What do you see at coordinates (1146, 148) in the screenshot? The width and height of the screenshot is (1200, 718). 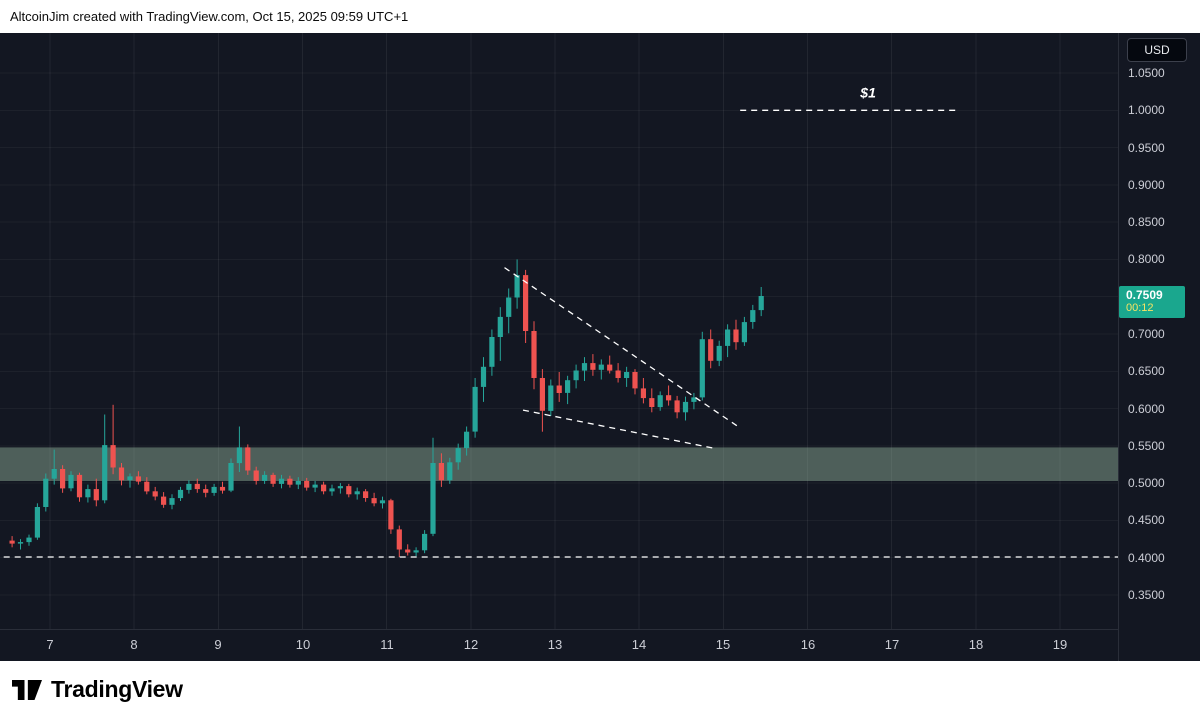 I see `price-tick-label: 0.9500` at bounding box center [1146, 148].